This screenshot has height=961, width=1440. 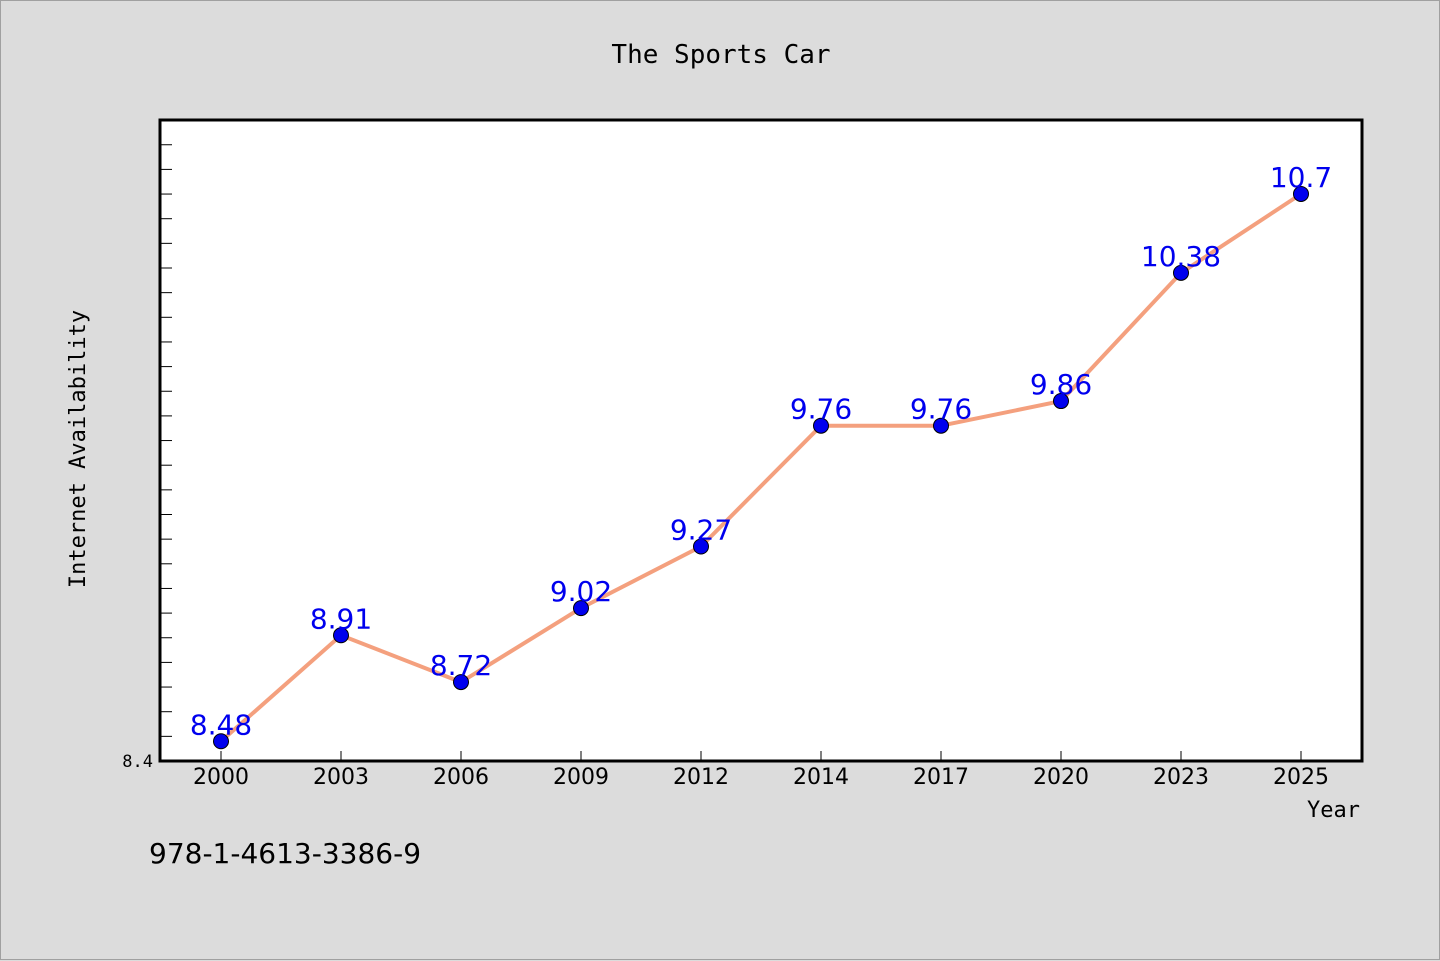 I want to click on x-tick-label: 2020, so click(x=1061, y=777).